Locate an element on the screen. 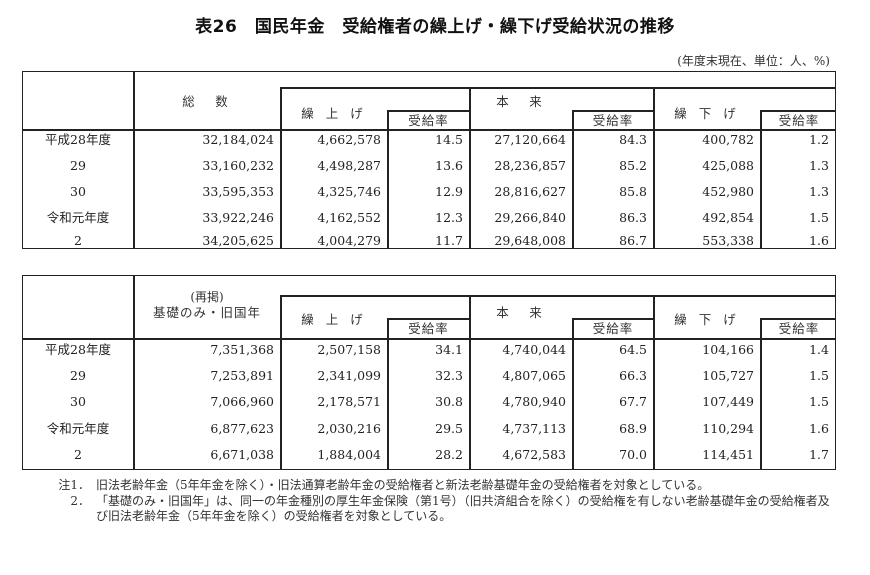 This screenshot has height=575, width=870. cell-deferred-rate: 1.2 is located at coordinates (819, 139).